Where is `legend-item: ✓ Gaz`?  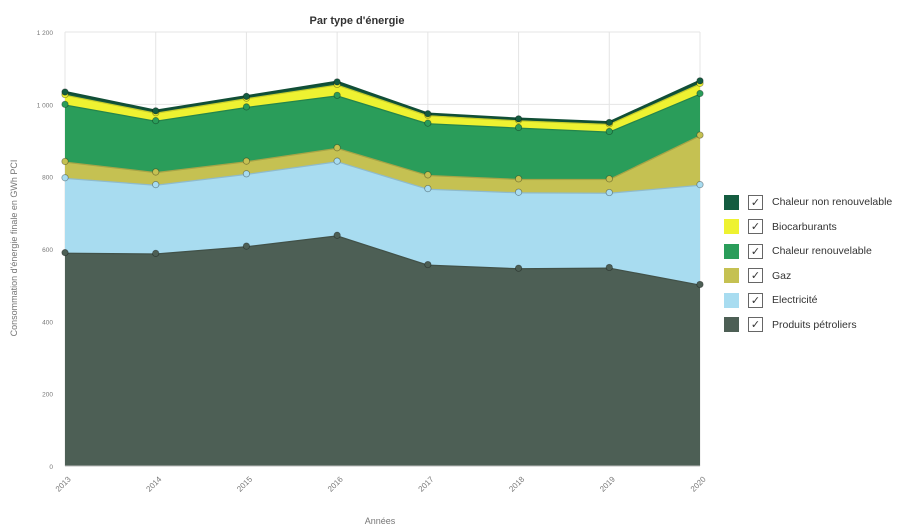 legend-item: ✓ Gaz is located at coordinates (808, 276).